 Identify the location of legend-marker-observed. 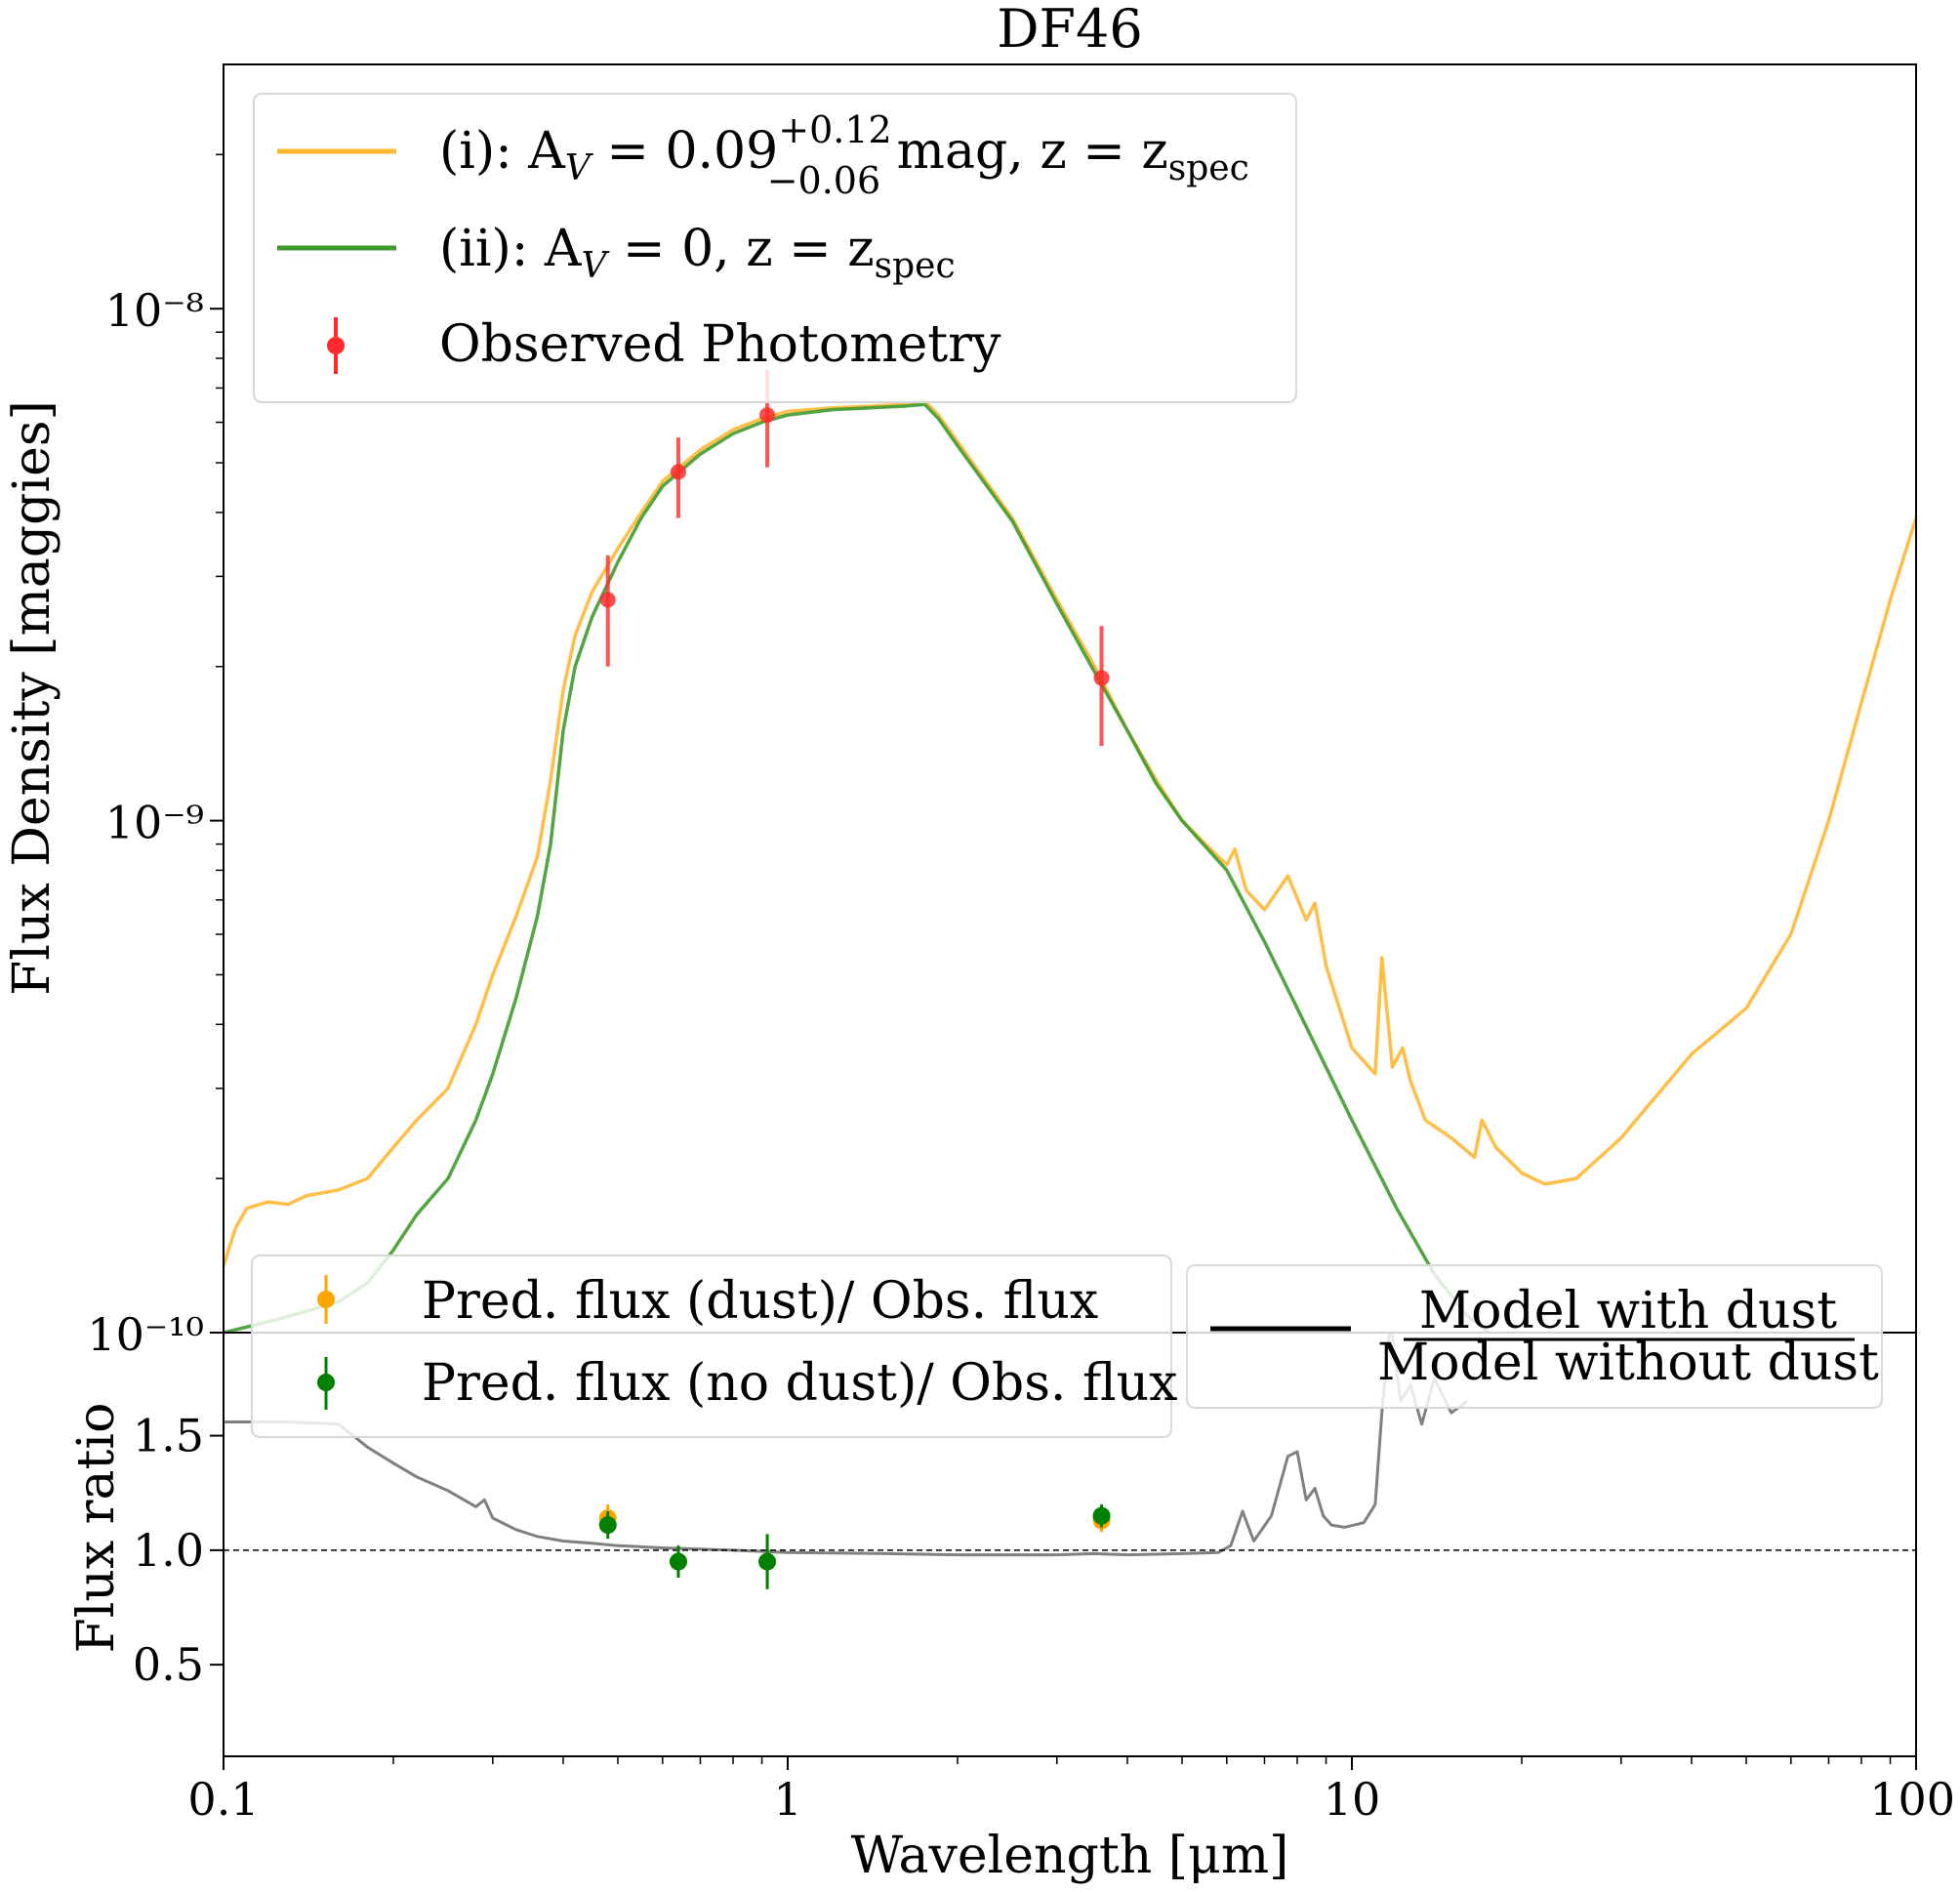
(336, 345).